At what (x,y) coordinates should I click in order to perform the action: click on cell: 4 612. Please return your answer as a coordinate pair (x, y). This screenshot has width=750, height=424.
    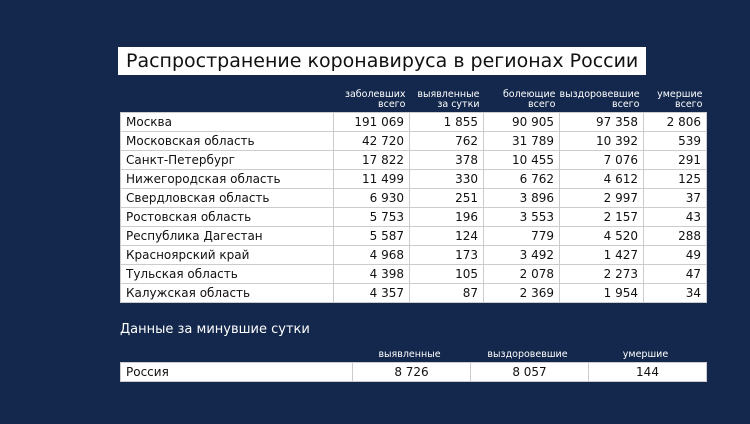
    Looking at the image, I should click on (601, 178).